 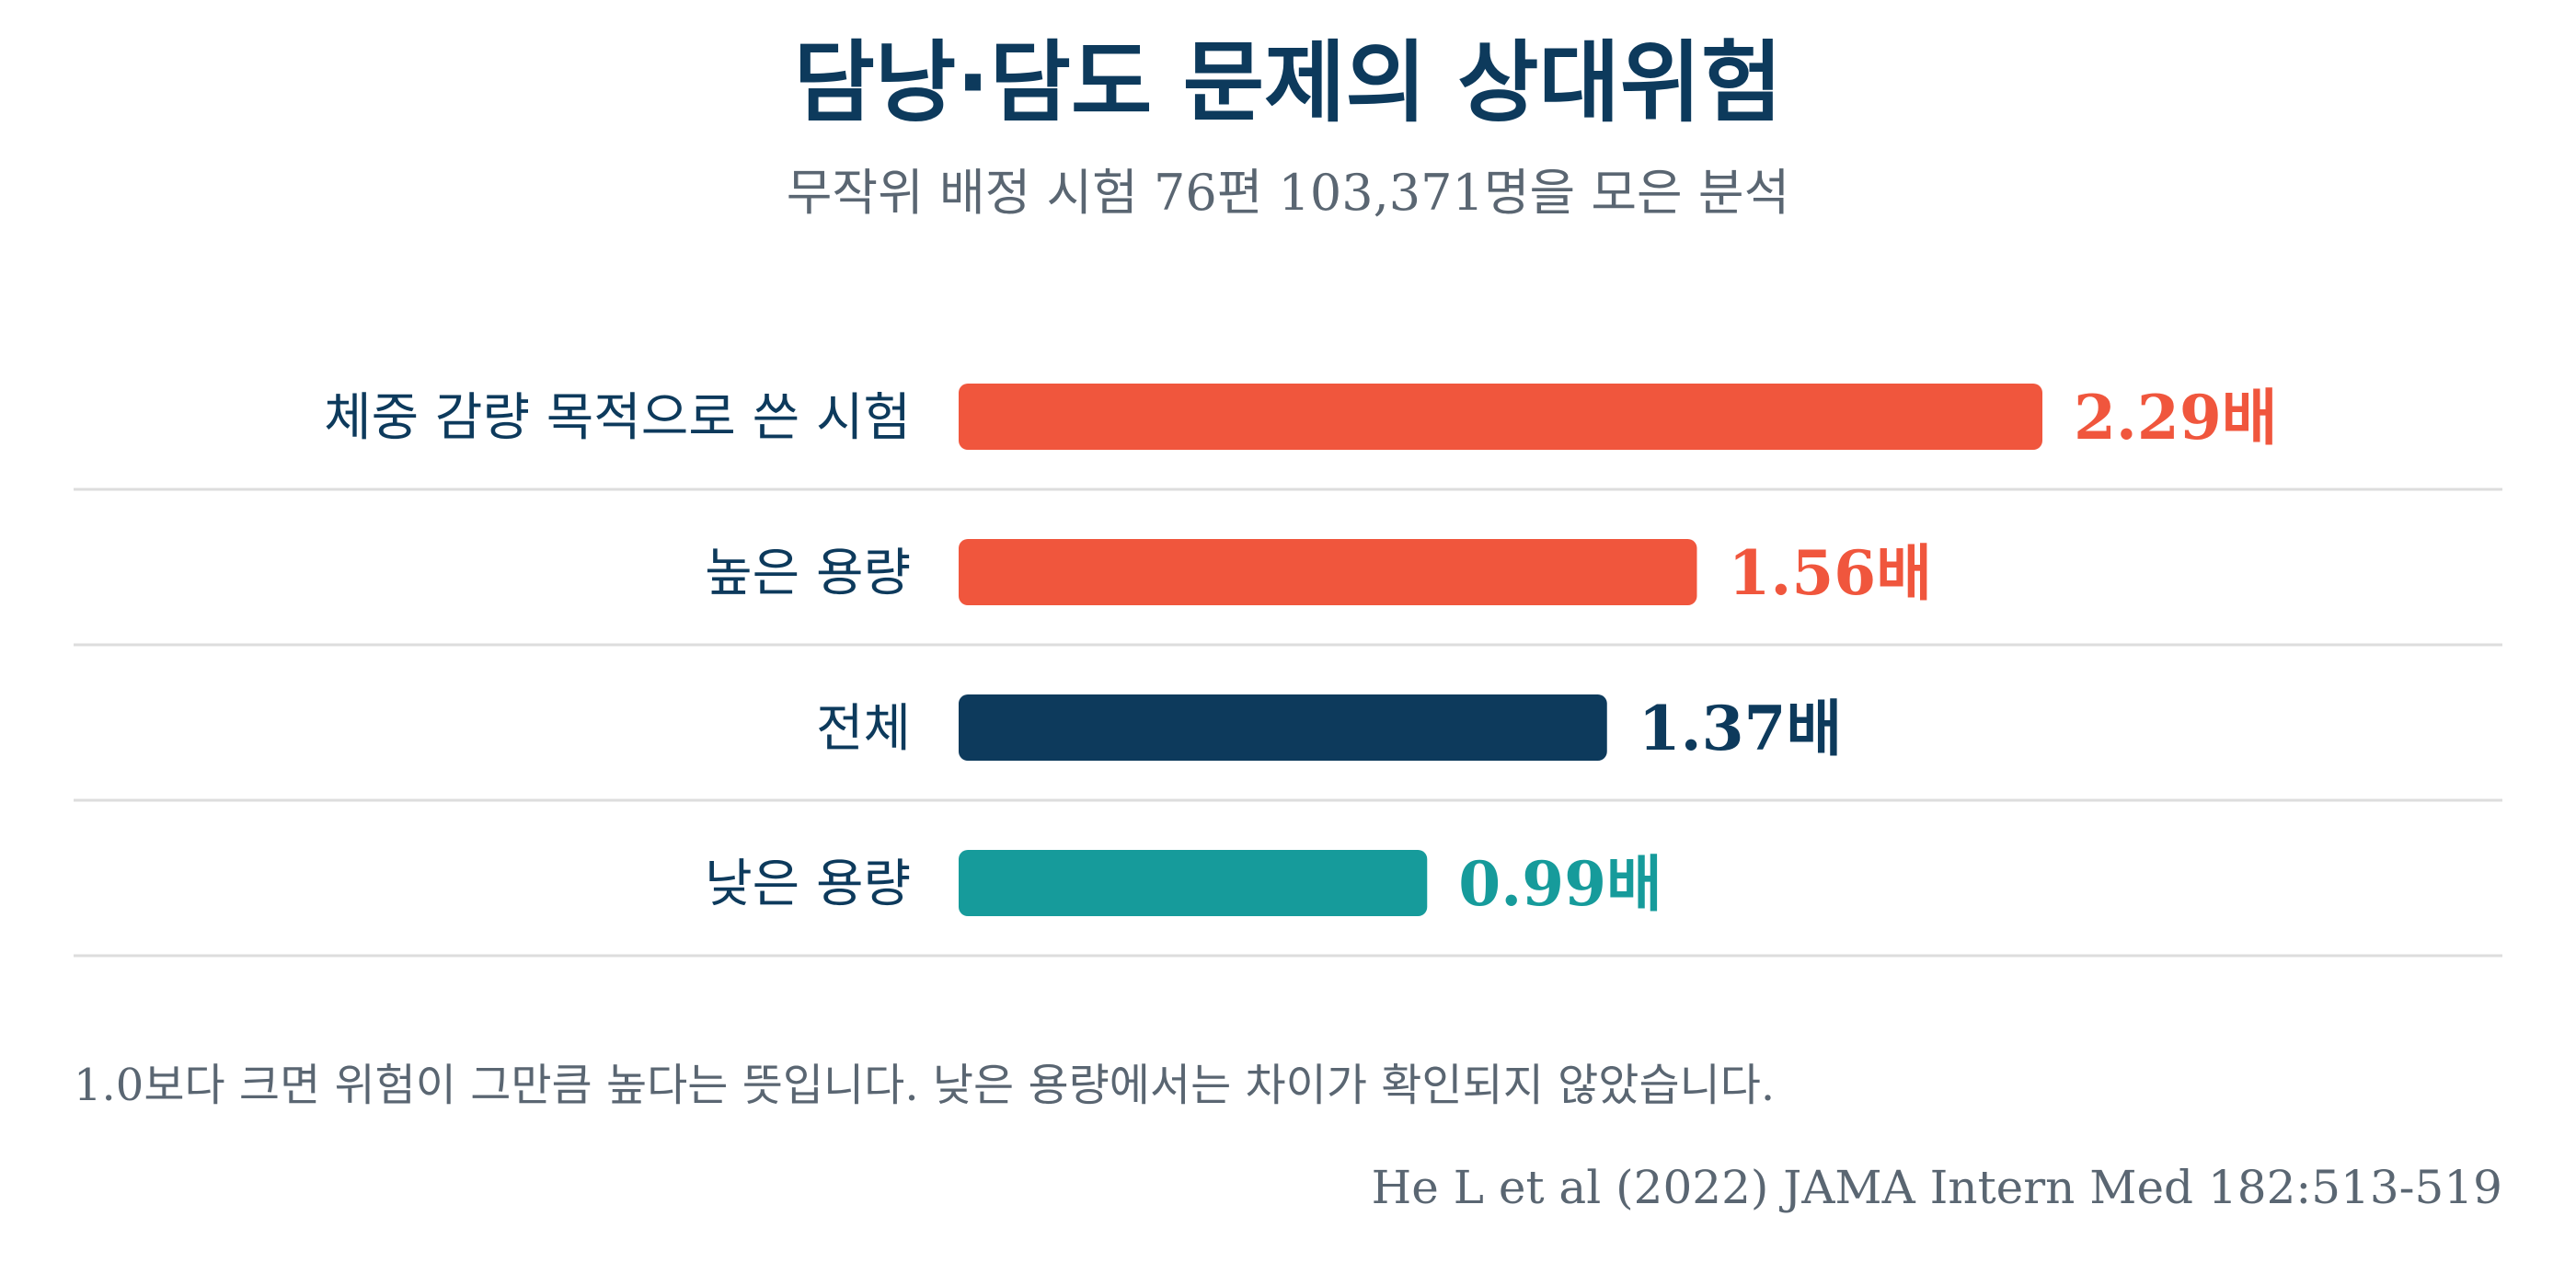 I want to click on chart-subtitle: 무작위 배정 시험 76편 103,371명을 모은 분석, so click(x=1288, y=193).